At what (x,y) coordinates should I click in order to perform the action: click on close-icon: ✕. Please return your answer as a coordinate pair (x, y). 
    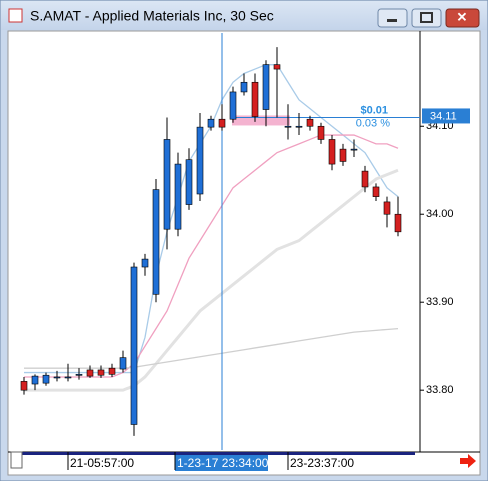
    Looking at the image, I should click on (462, 16).